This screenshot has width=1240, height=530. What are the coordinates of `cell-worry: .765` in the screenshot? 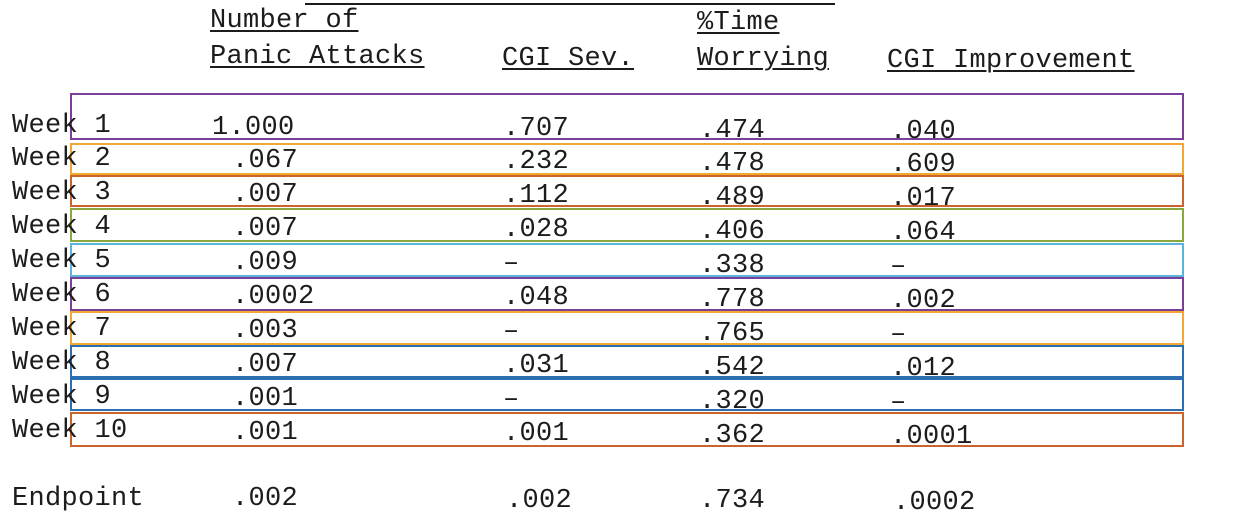 It's located at (732, 334).